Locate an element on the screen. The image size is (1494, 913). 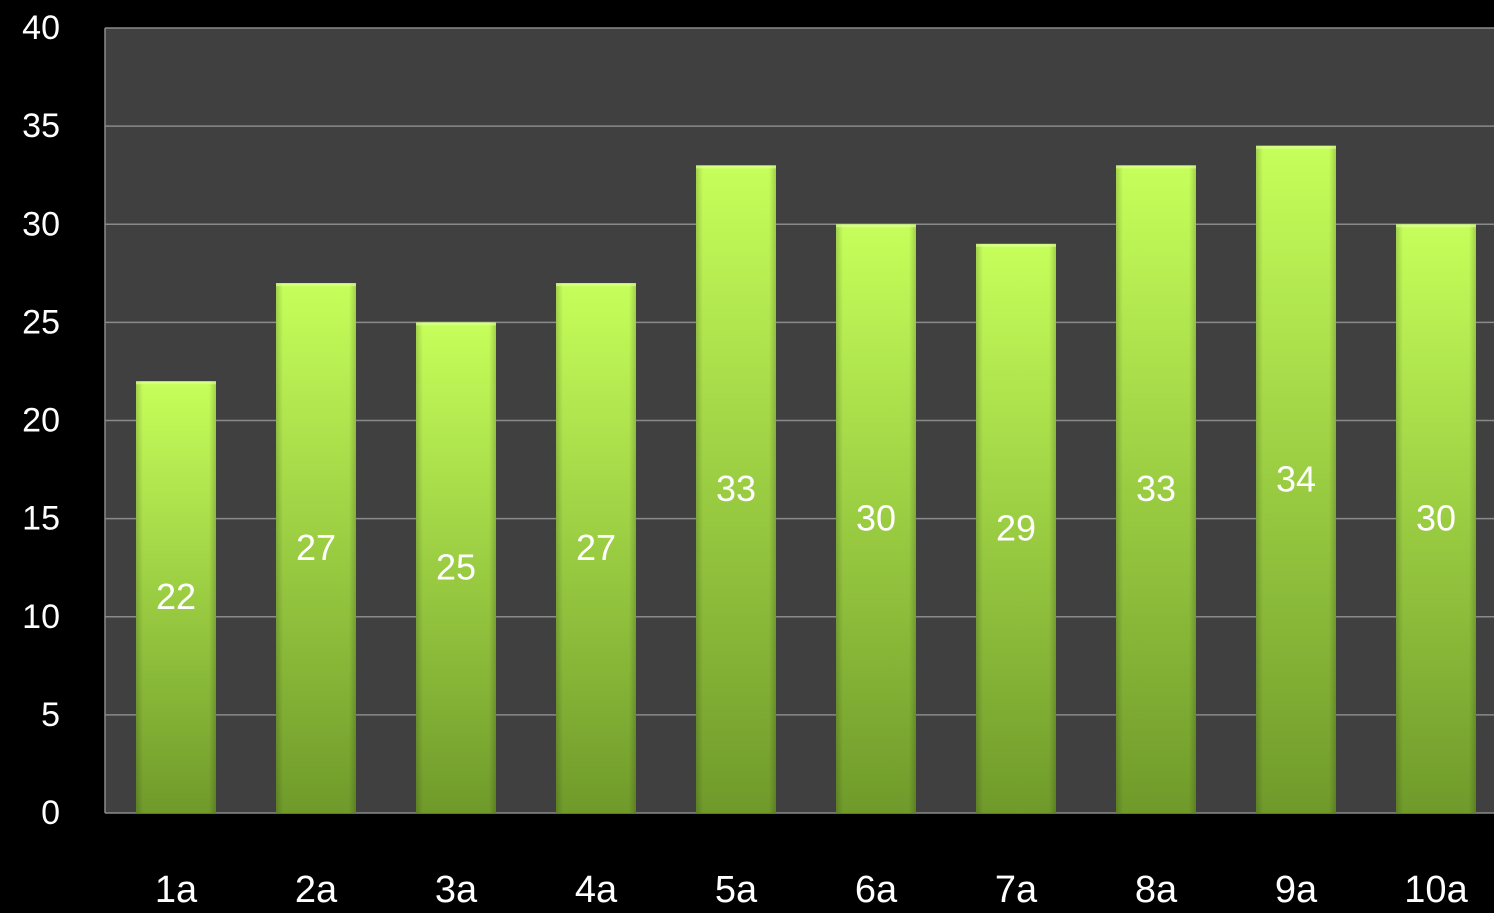
x-tick-label: 1a is located at coordinates (176, 888).